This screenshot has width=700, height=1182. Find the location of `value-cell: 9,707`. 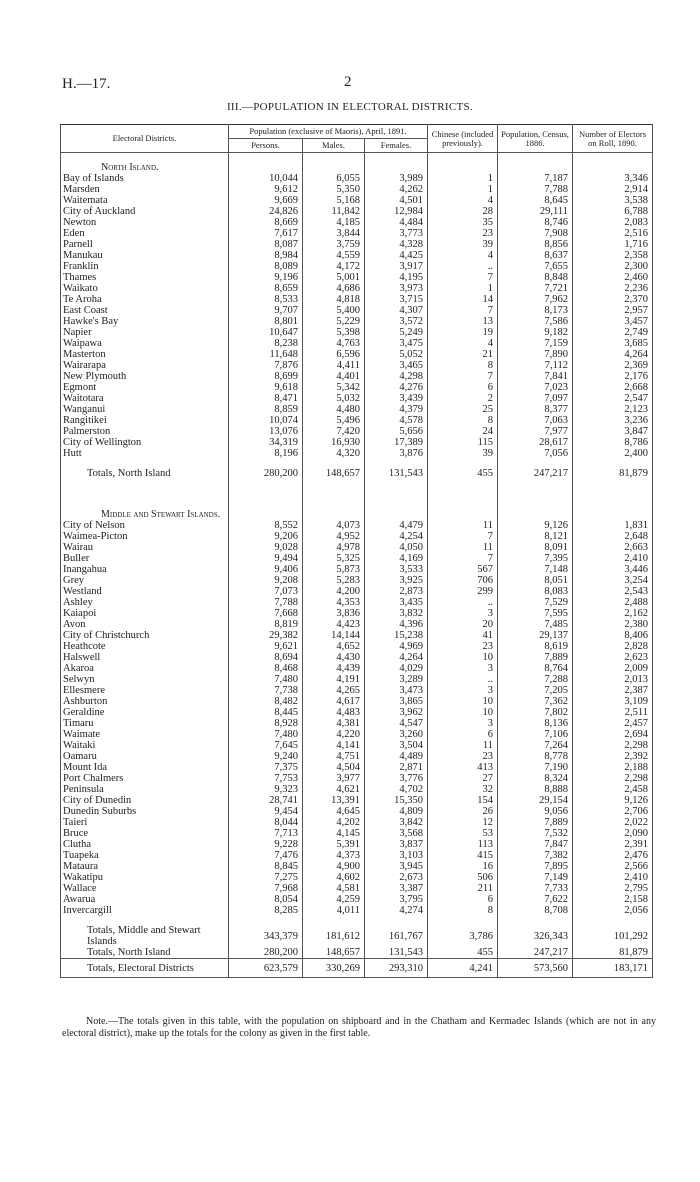

value-cell: 9,707 is located at coordinates (265, 310).